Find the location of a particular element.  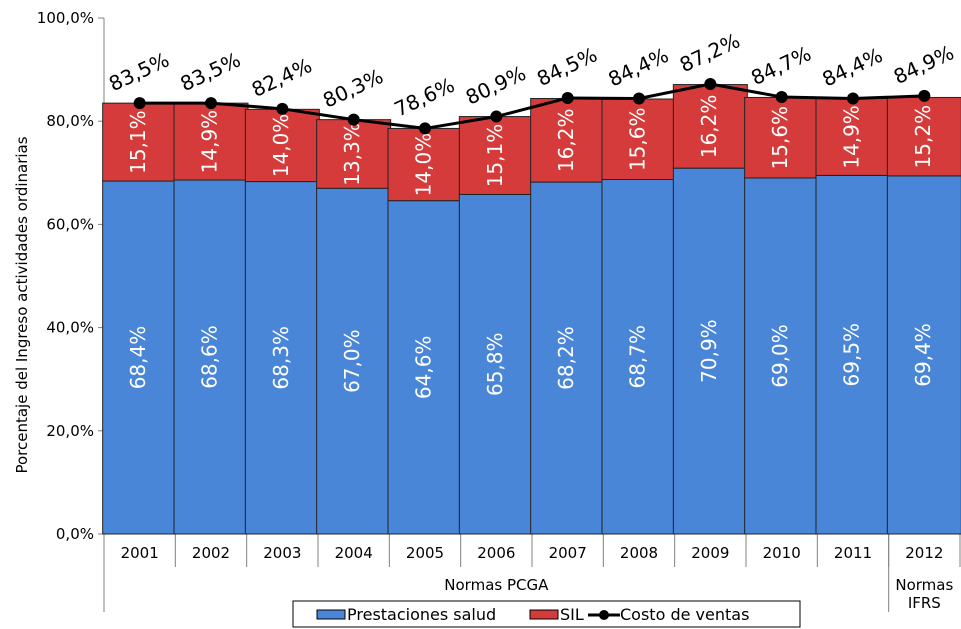

group-label-line: Normas is located at coordinates (924, 585).